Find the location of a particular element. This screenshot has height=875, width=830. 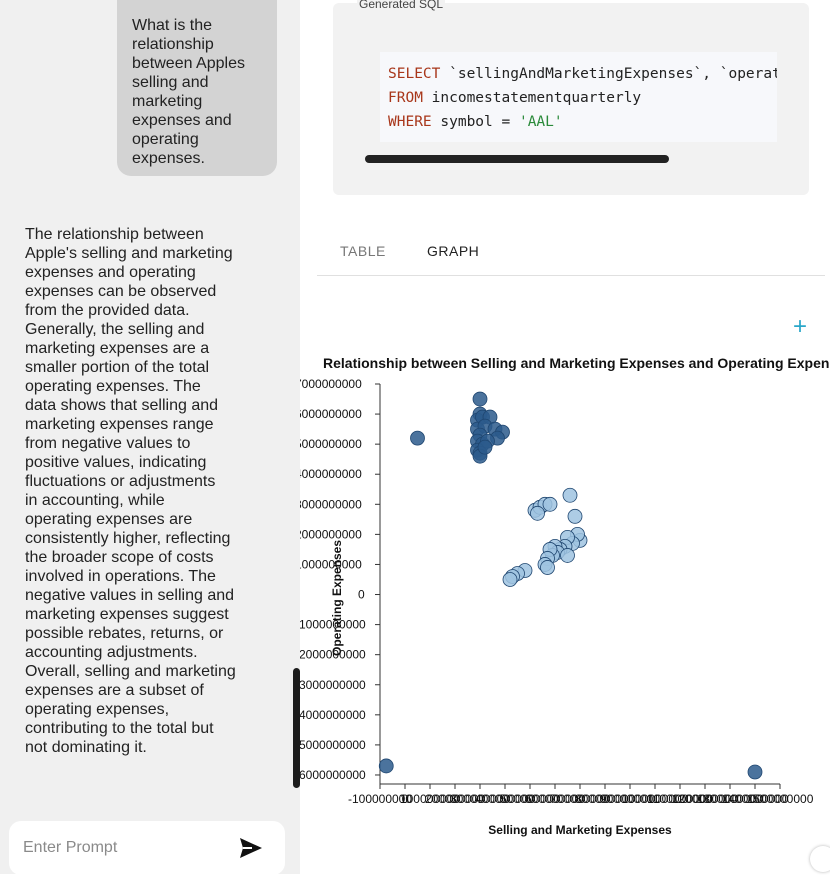

y-tick-label: -6000000000 is located at coordinates (333, 775).